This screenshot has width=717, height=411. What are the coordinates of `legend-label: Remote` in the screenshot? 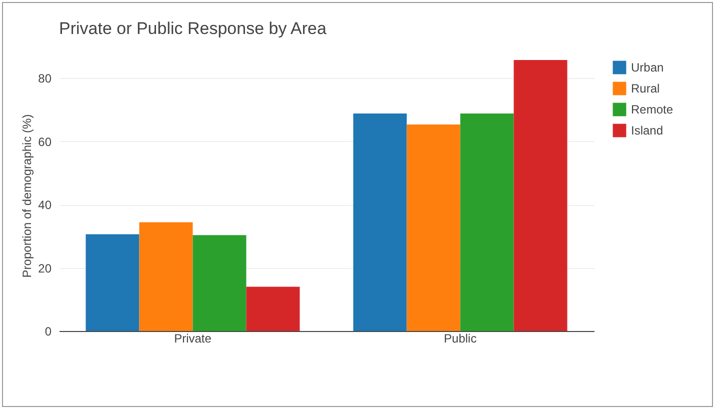 It's located at (652, 109).